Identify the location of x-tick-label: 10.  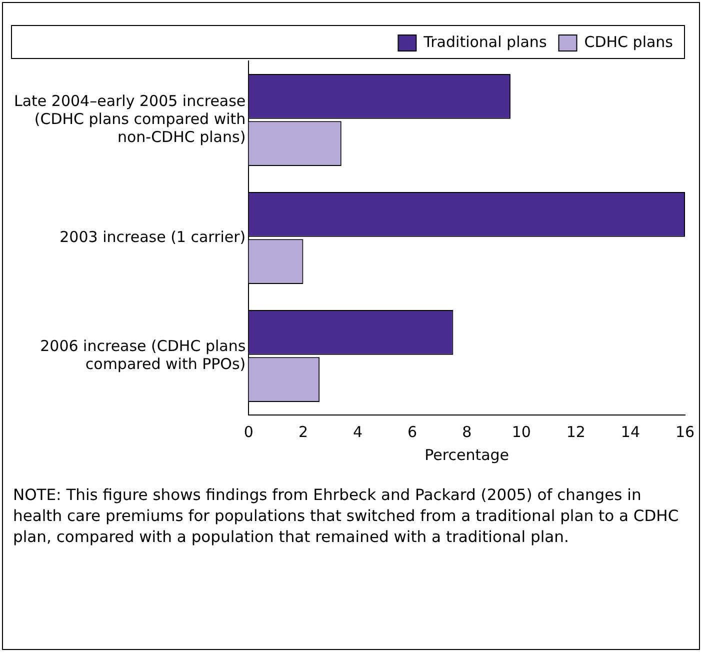
(521, 431).